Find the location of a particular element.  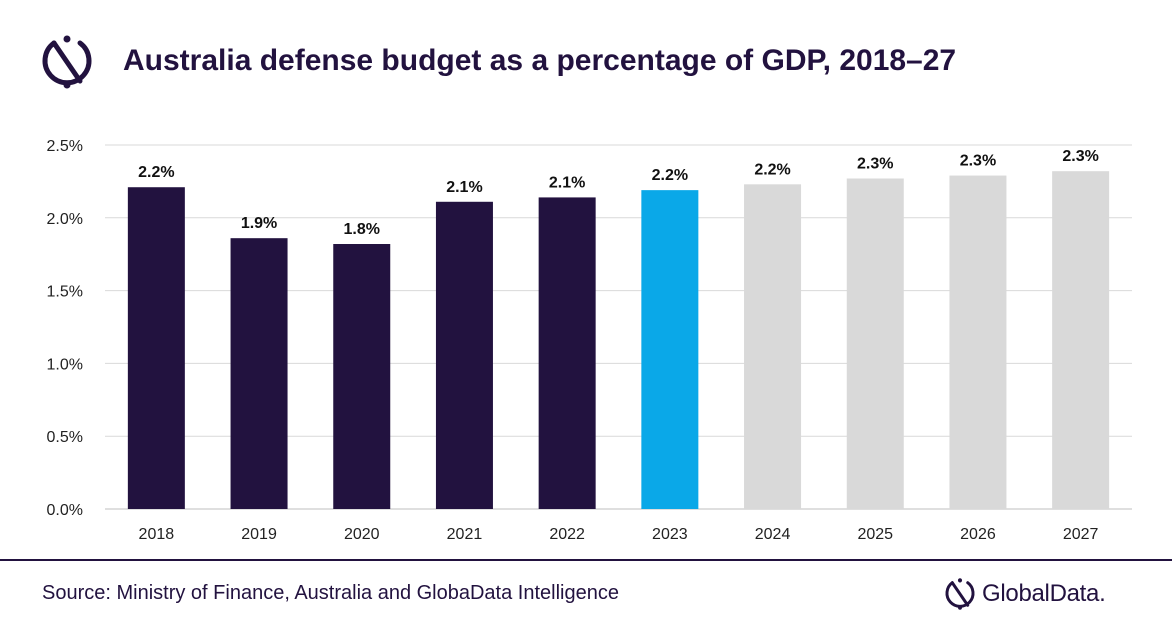

y-tick-label: 0.0% is located at coordinates (65, 510).